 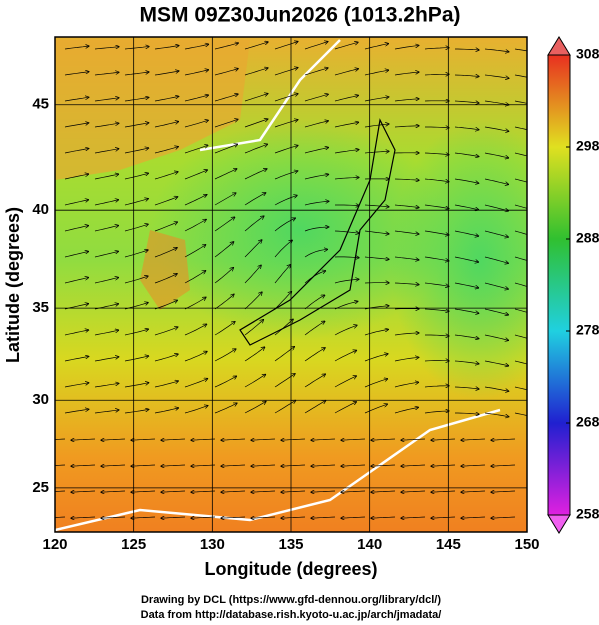 I want to click on contour, so click(x=278, y=470).